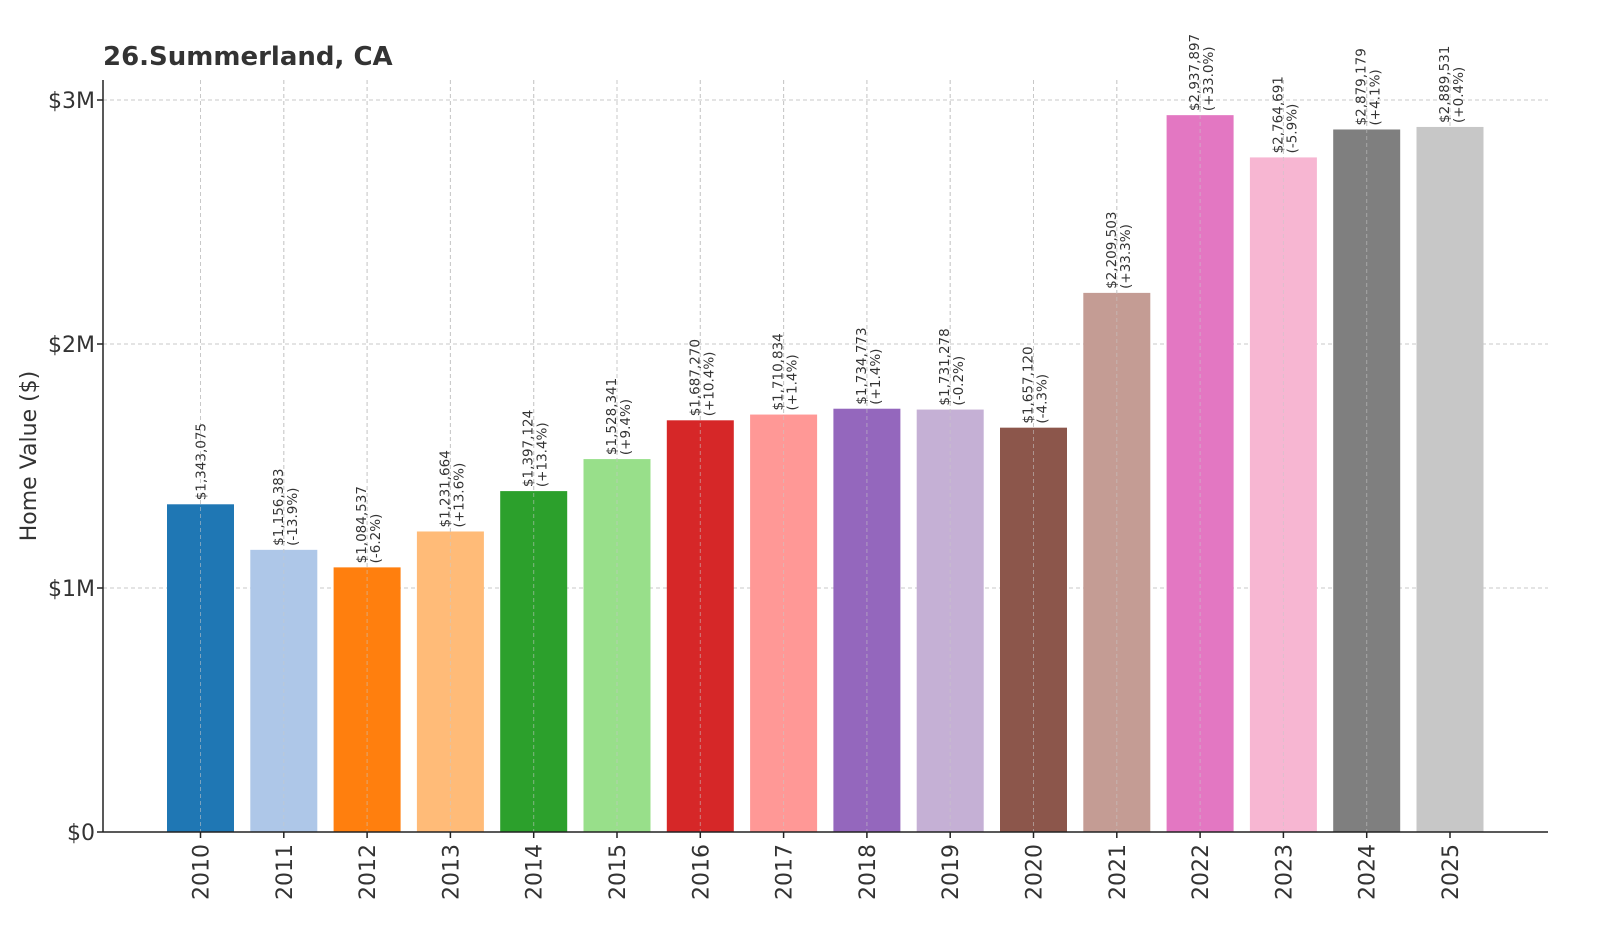 The image size is (1600, 933). Describe the element at coordinates (793, 382) in the screenshot. I see `change-label-2017: (+1.4%)` at that location.